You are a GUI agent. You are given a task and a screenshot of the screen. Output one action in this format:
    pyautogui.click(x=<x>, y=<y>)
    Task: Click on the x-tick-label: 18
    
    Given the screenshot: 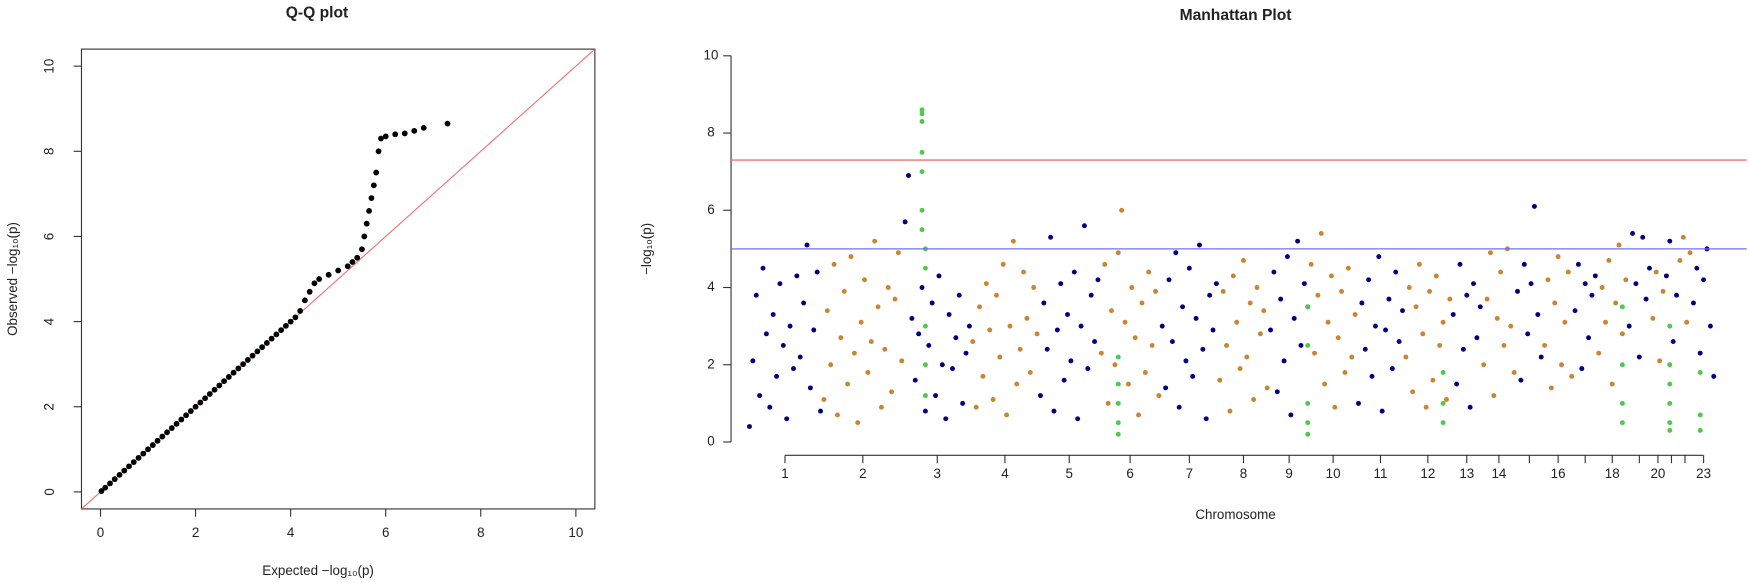 What is the action you would take?
    pyautogui.click(x=1612, y=473)
    